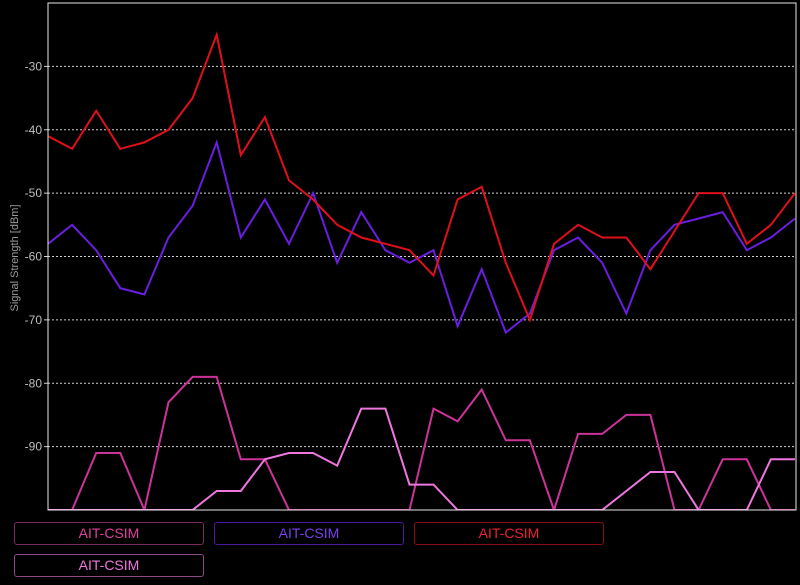 The image size is (800, 585). Describe the element at coordinates (34, 447) in the screenshot. I see `y-tick-label: -90` at that location.